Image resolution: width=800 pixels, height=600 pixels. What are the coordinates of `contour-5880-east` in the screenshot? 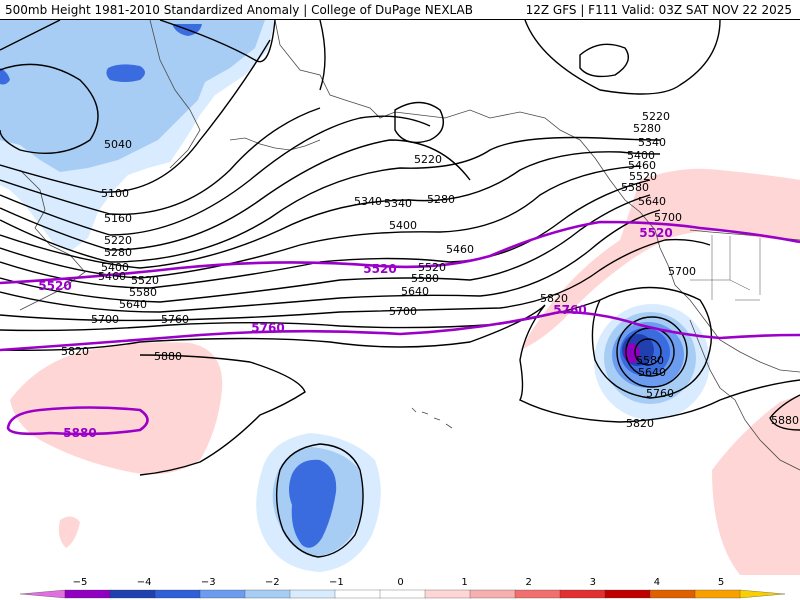 It's located at (784, 412).